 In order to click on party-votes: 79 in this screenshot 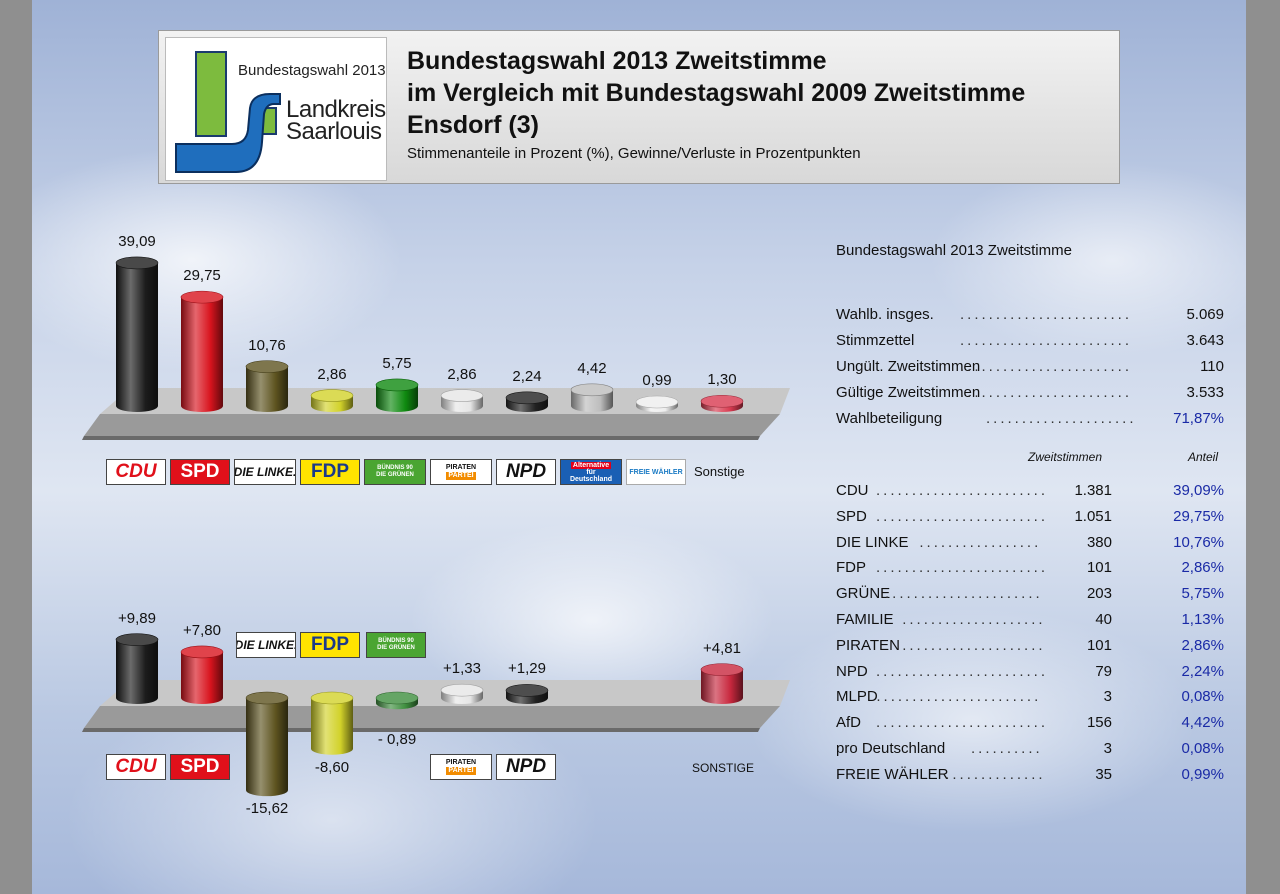, I will do `click(1103, 671)`.